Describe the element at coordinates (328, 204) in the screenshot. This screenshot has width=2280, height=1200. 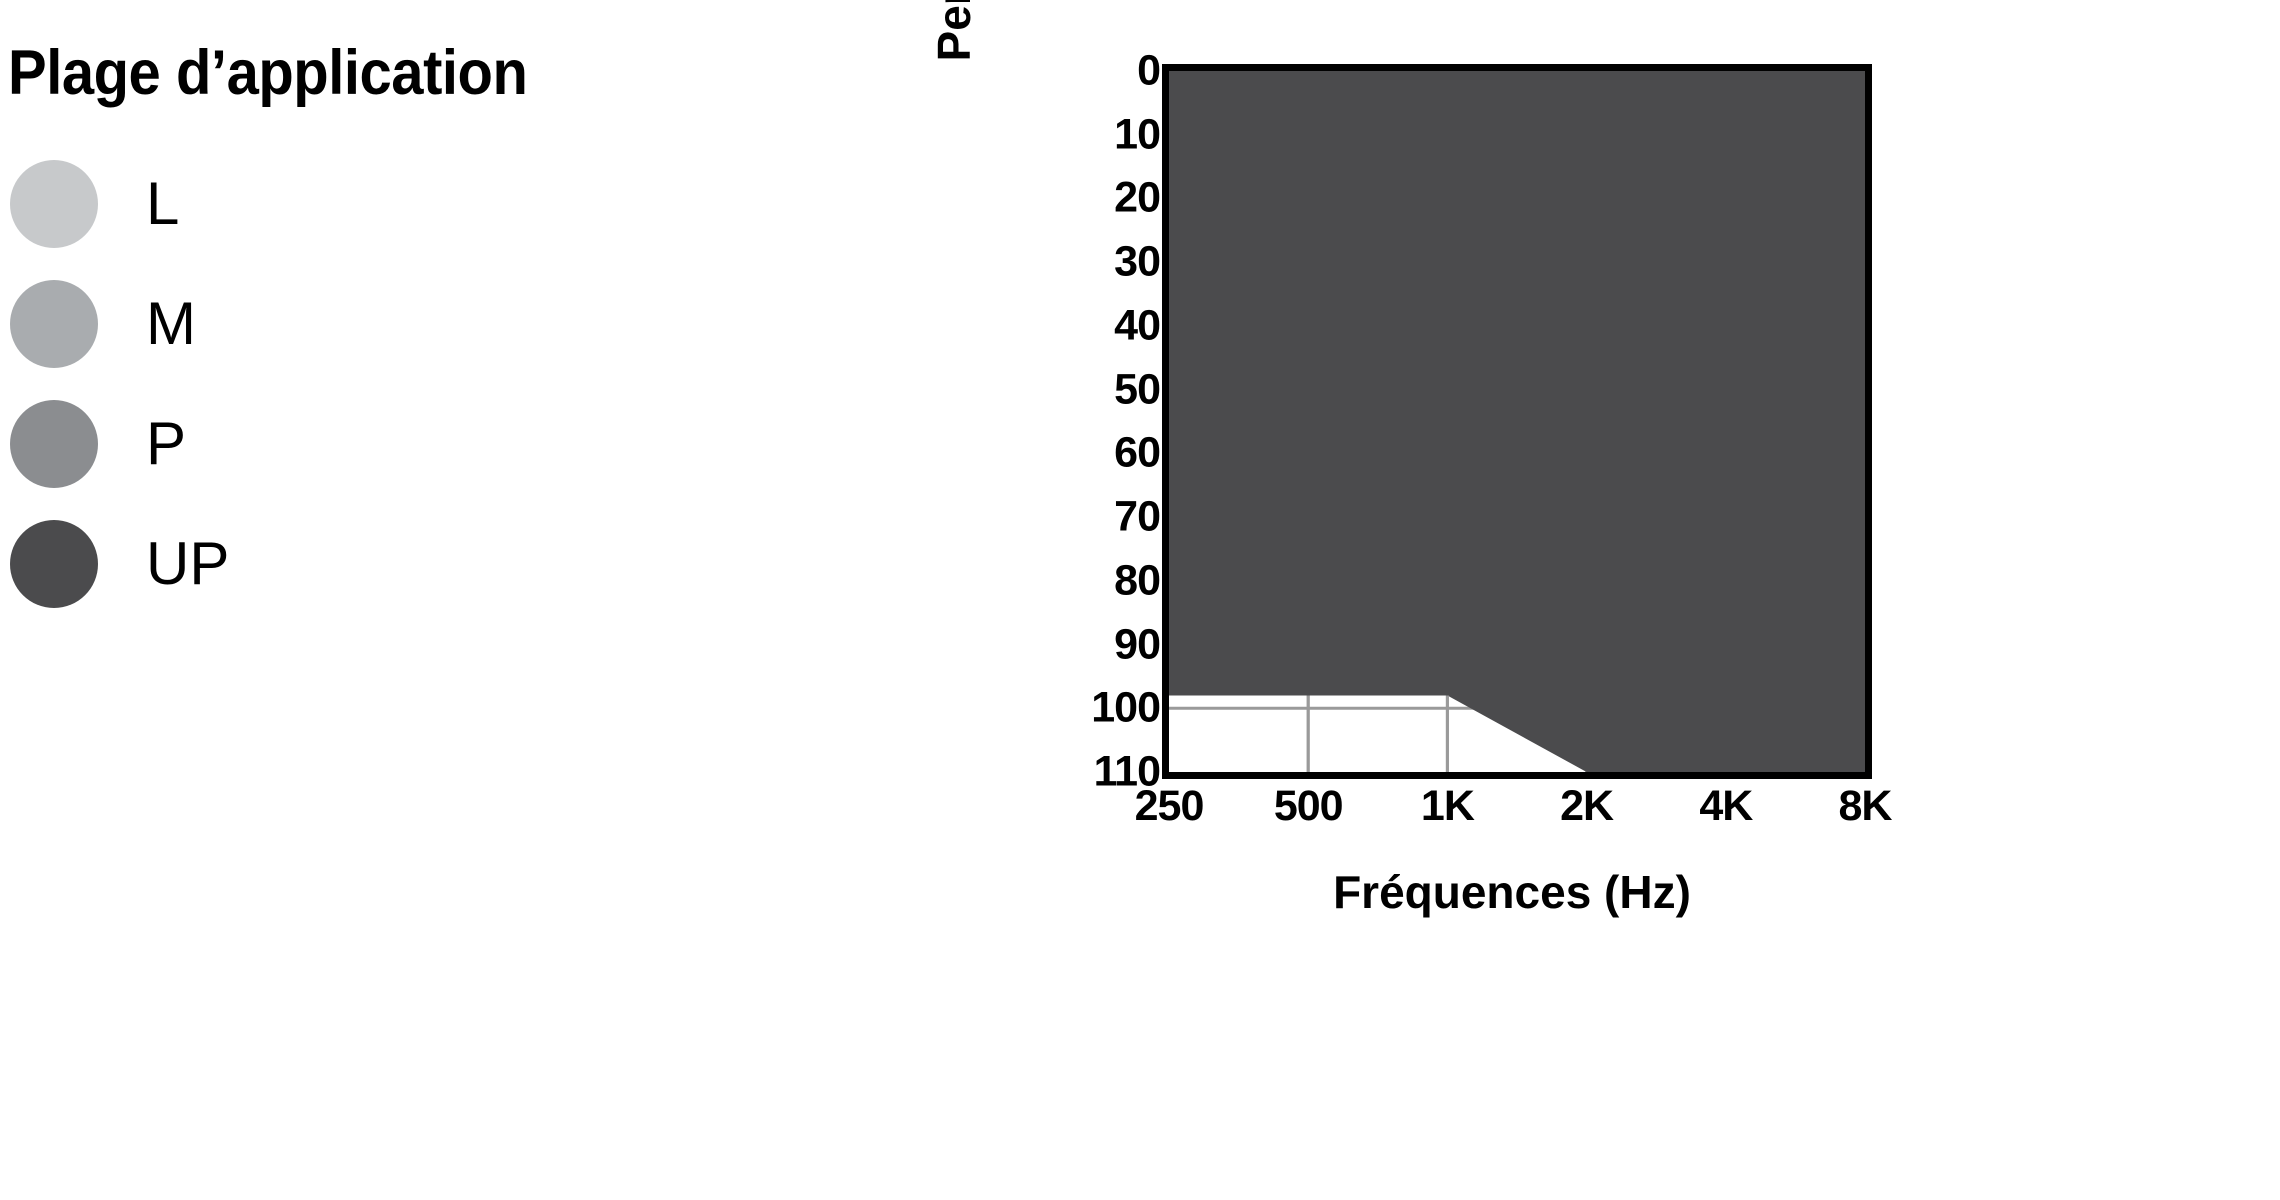
I see `legend-item-l: L` at that location.